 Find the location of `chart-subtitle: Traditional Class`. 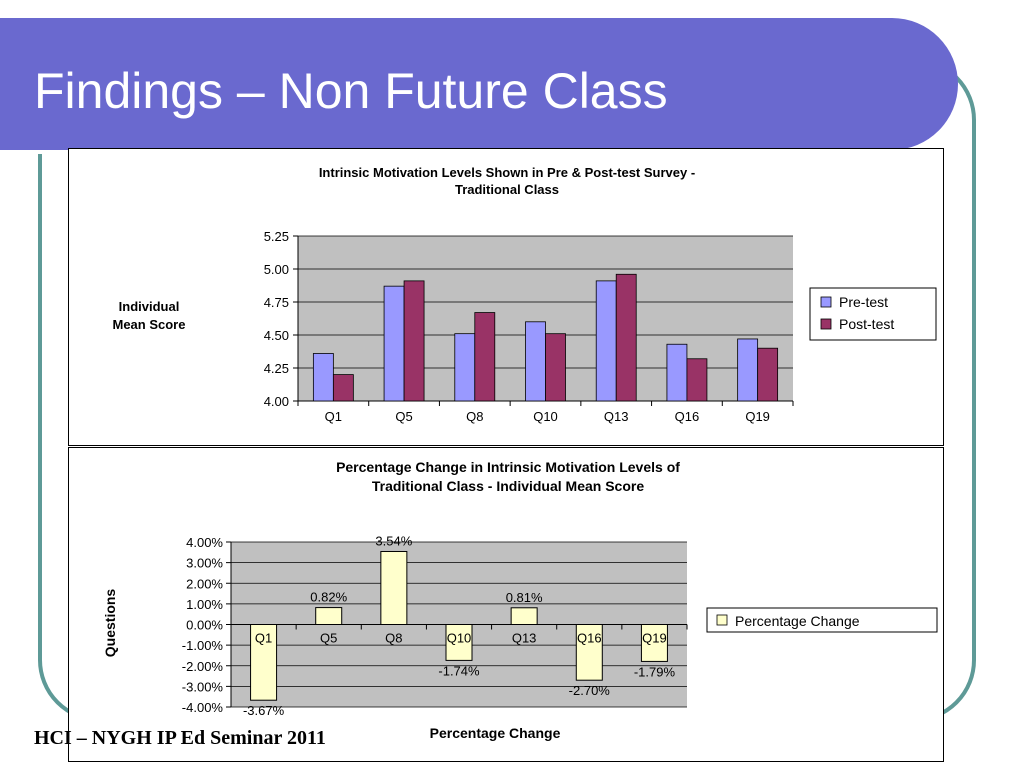

chart-subtitle: Traditional Class is located at coordinates (507, 189).